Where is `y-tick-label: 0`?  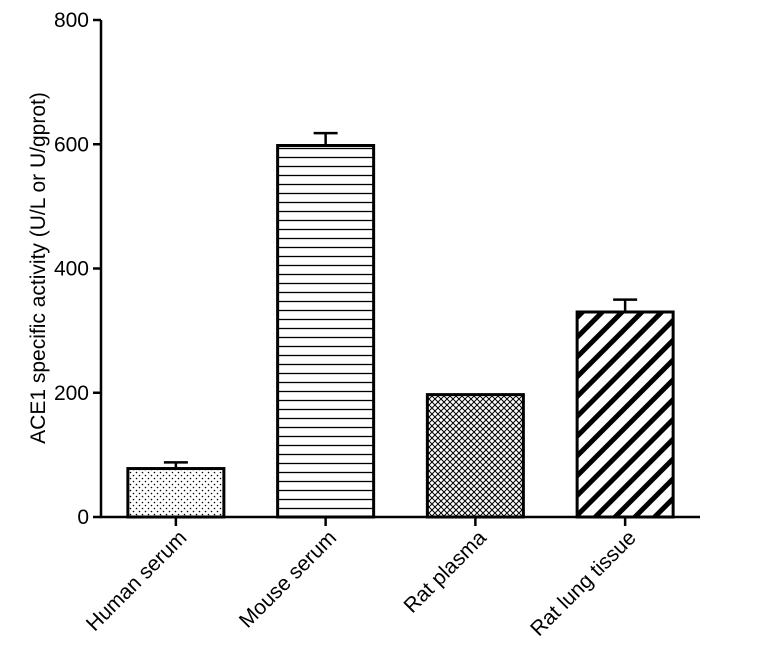 y-tick-label: 0 is located at coordinates (83, 517).